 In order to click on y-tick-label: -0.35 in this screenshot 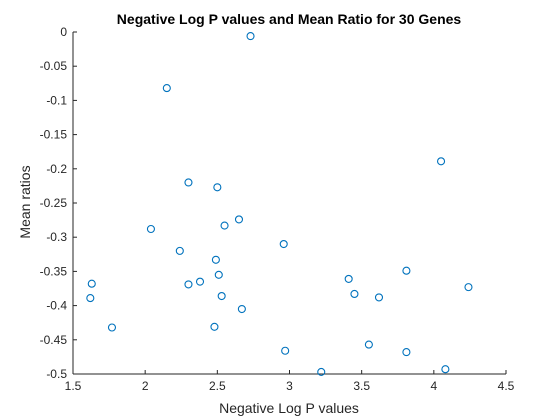, I will do `click(54, 271)`.